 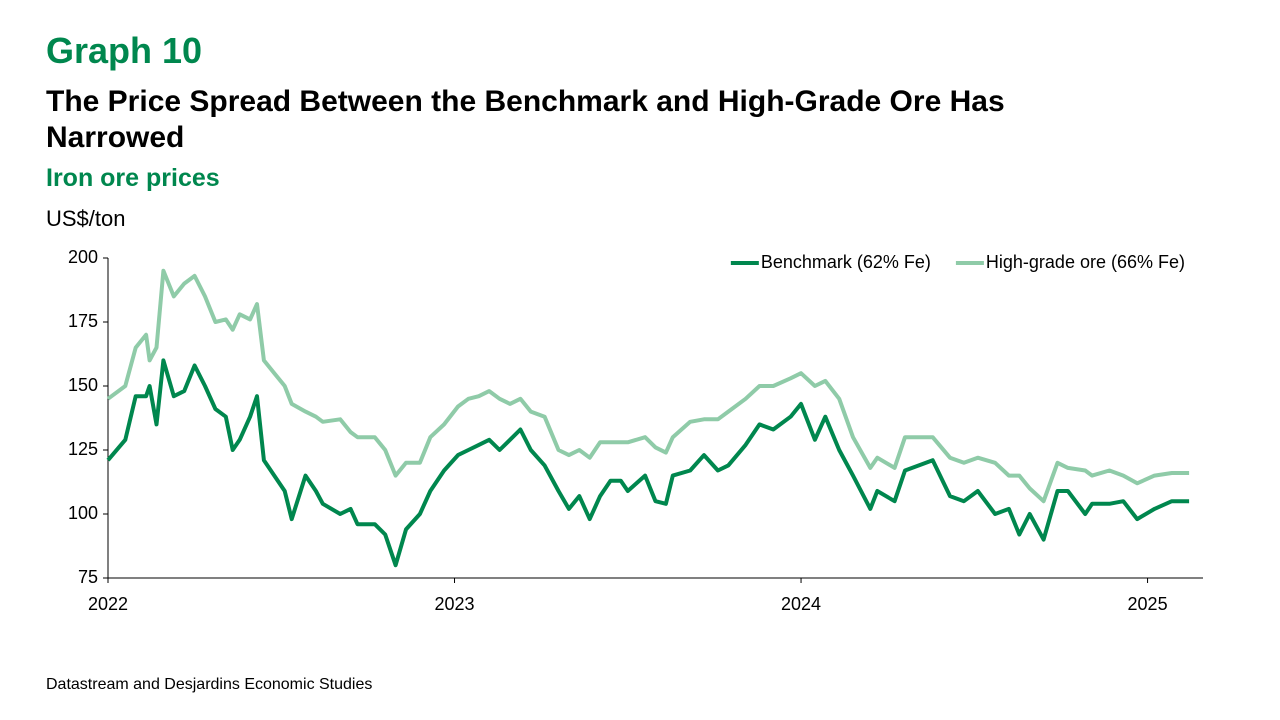 What do you see at coordinates (83, 513) in the screenshot?
I see `y-tick-label: 100` at bounding box center [83, 513].